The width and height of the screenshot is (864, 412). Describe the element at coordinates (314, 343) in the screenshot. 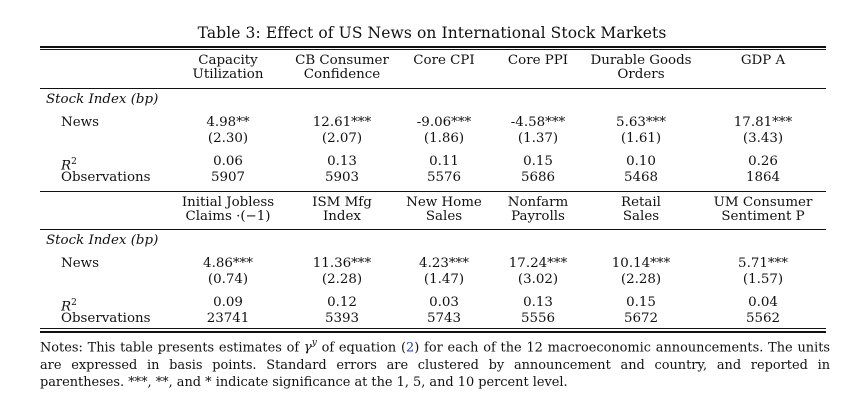

I see `gamma-superscript: y` at that location.